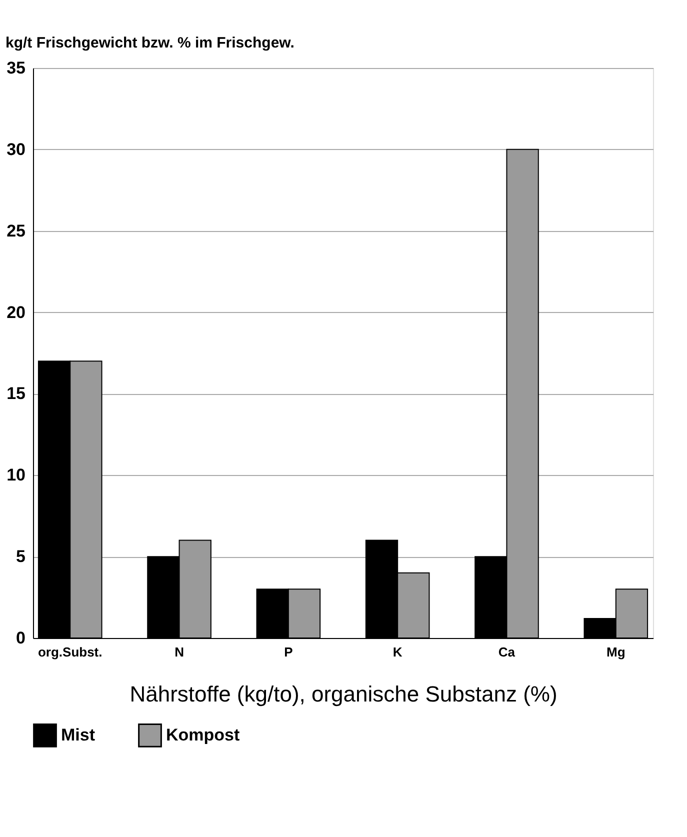 This screenshot has width=687, height=837. What do you see at coordinates (78, 734) in the screenshot?
I see `legend-label: Mist` at bounding box center [78, 734].